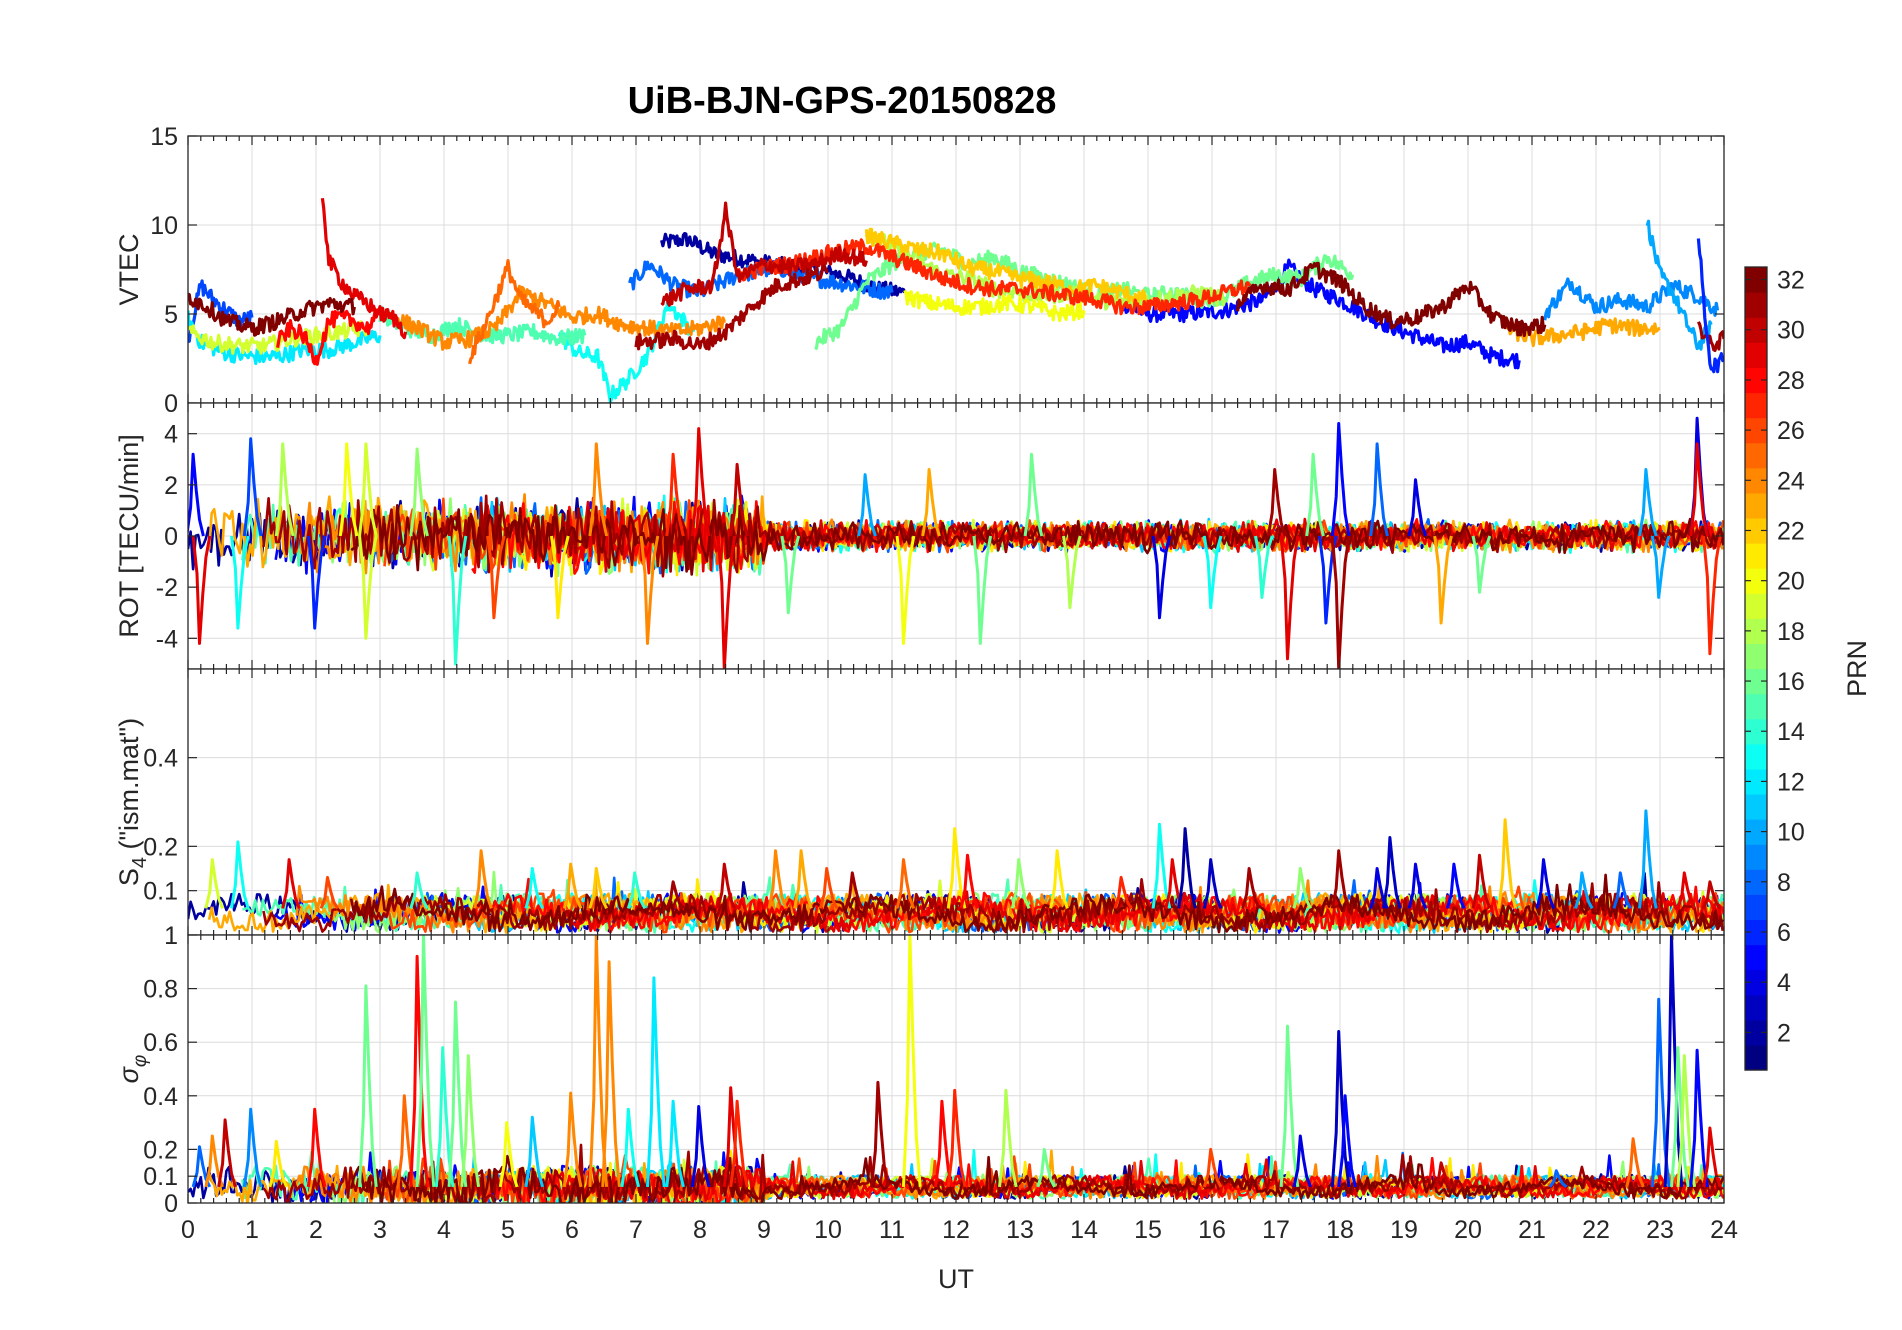 The height and width of the screenshot is (1330, 1902). I want to click on y-axis-label: ROT [TECU/min], so click(129, 536).